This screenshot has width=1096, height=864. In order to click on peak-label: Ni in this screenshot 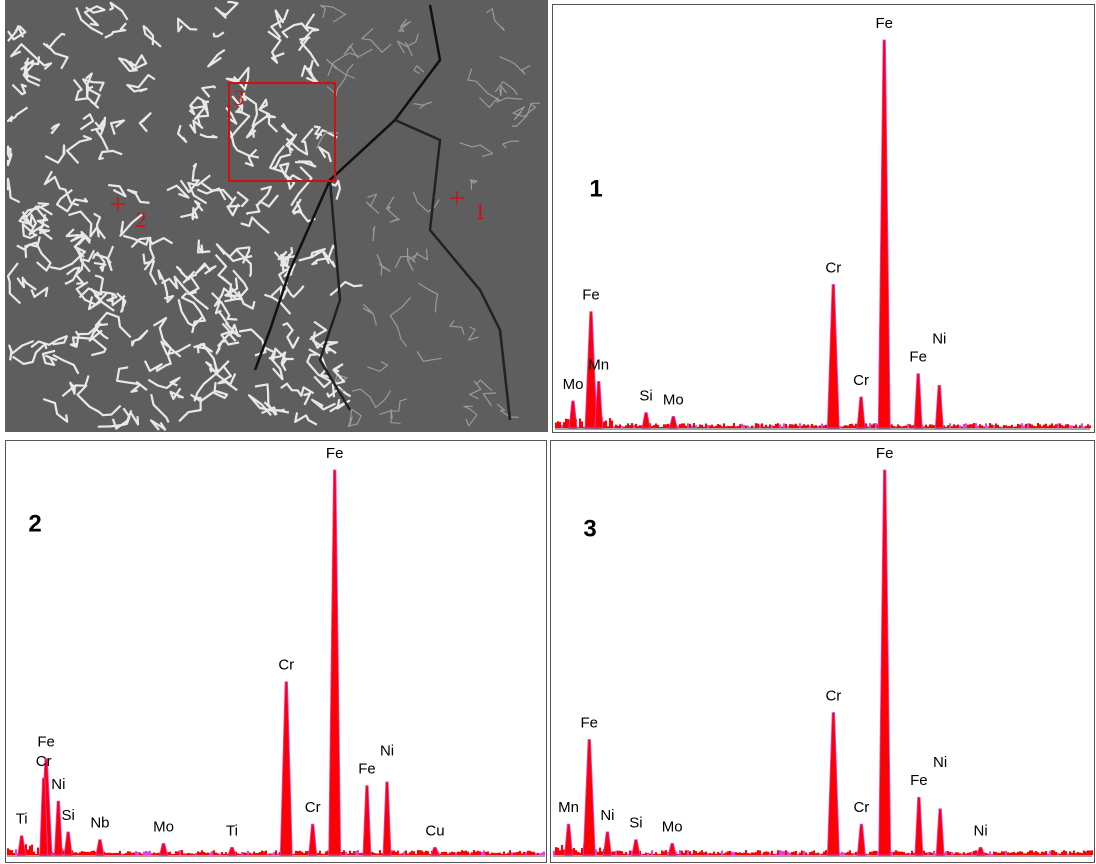, I will do `click(939, 339)`.